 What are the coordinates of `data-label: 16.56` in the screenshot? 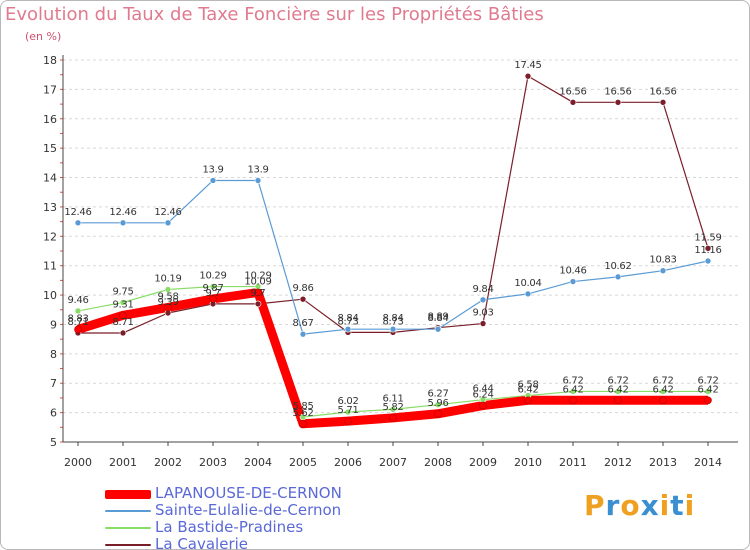 It's located at (572, 91).